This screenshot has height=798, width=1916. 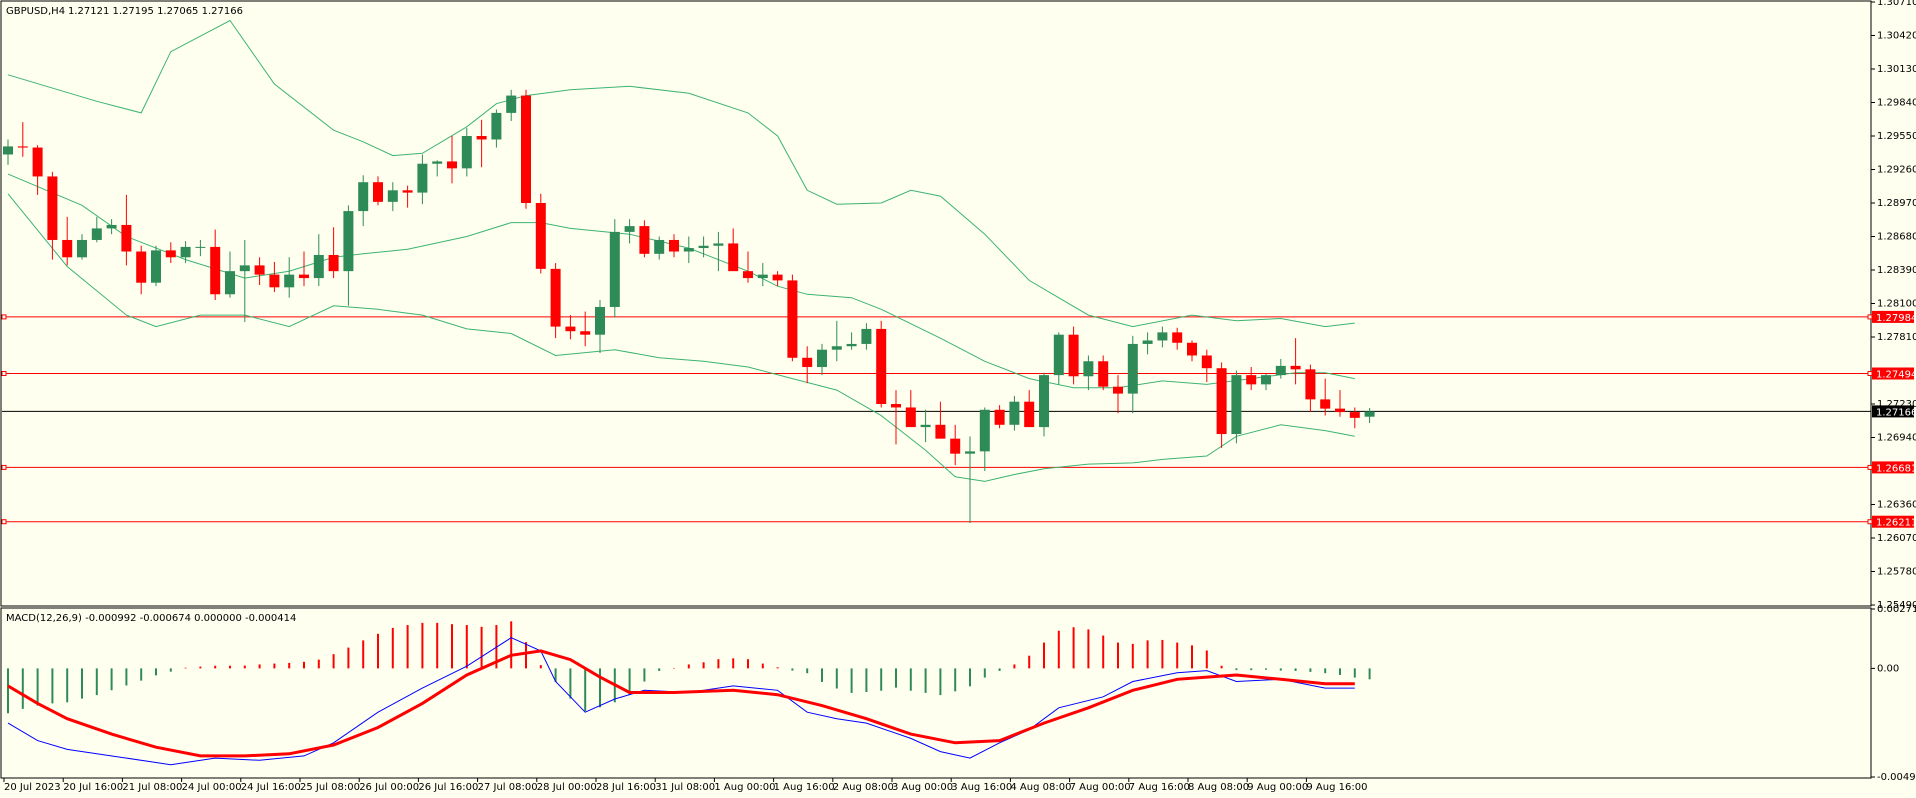 I want to click on macd-tick-label: -0.004962, so click(x=1896, y=777).